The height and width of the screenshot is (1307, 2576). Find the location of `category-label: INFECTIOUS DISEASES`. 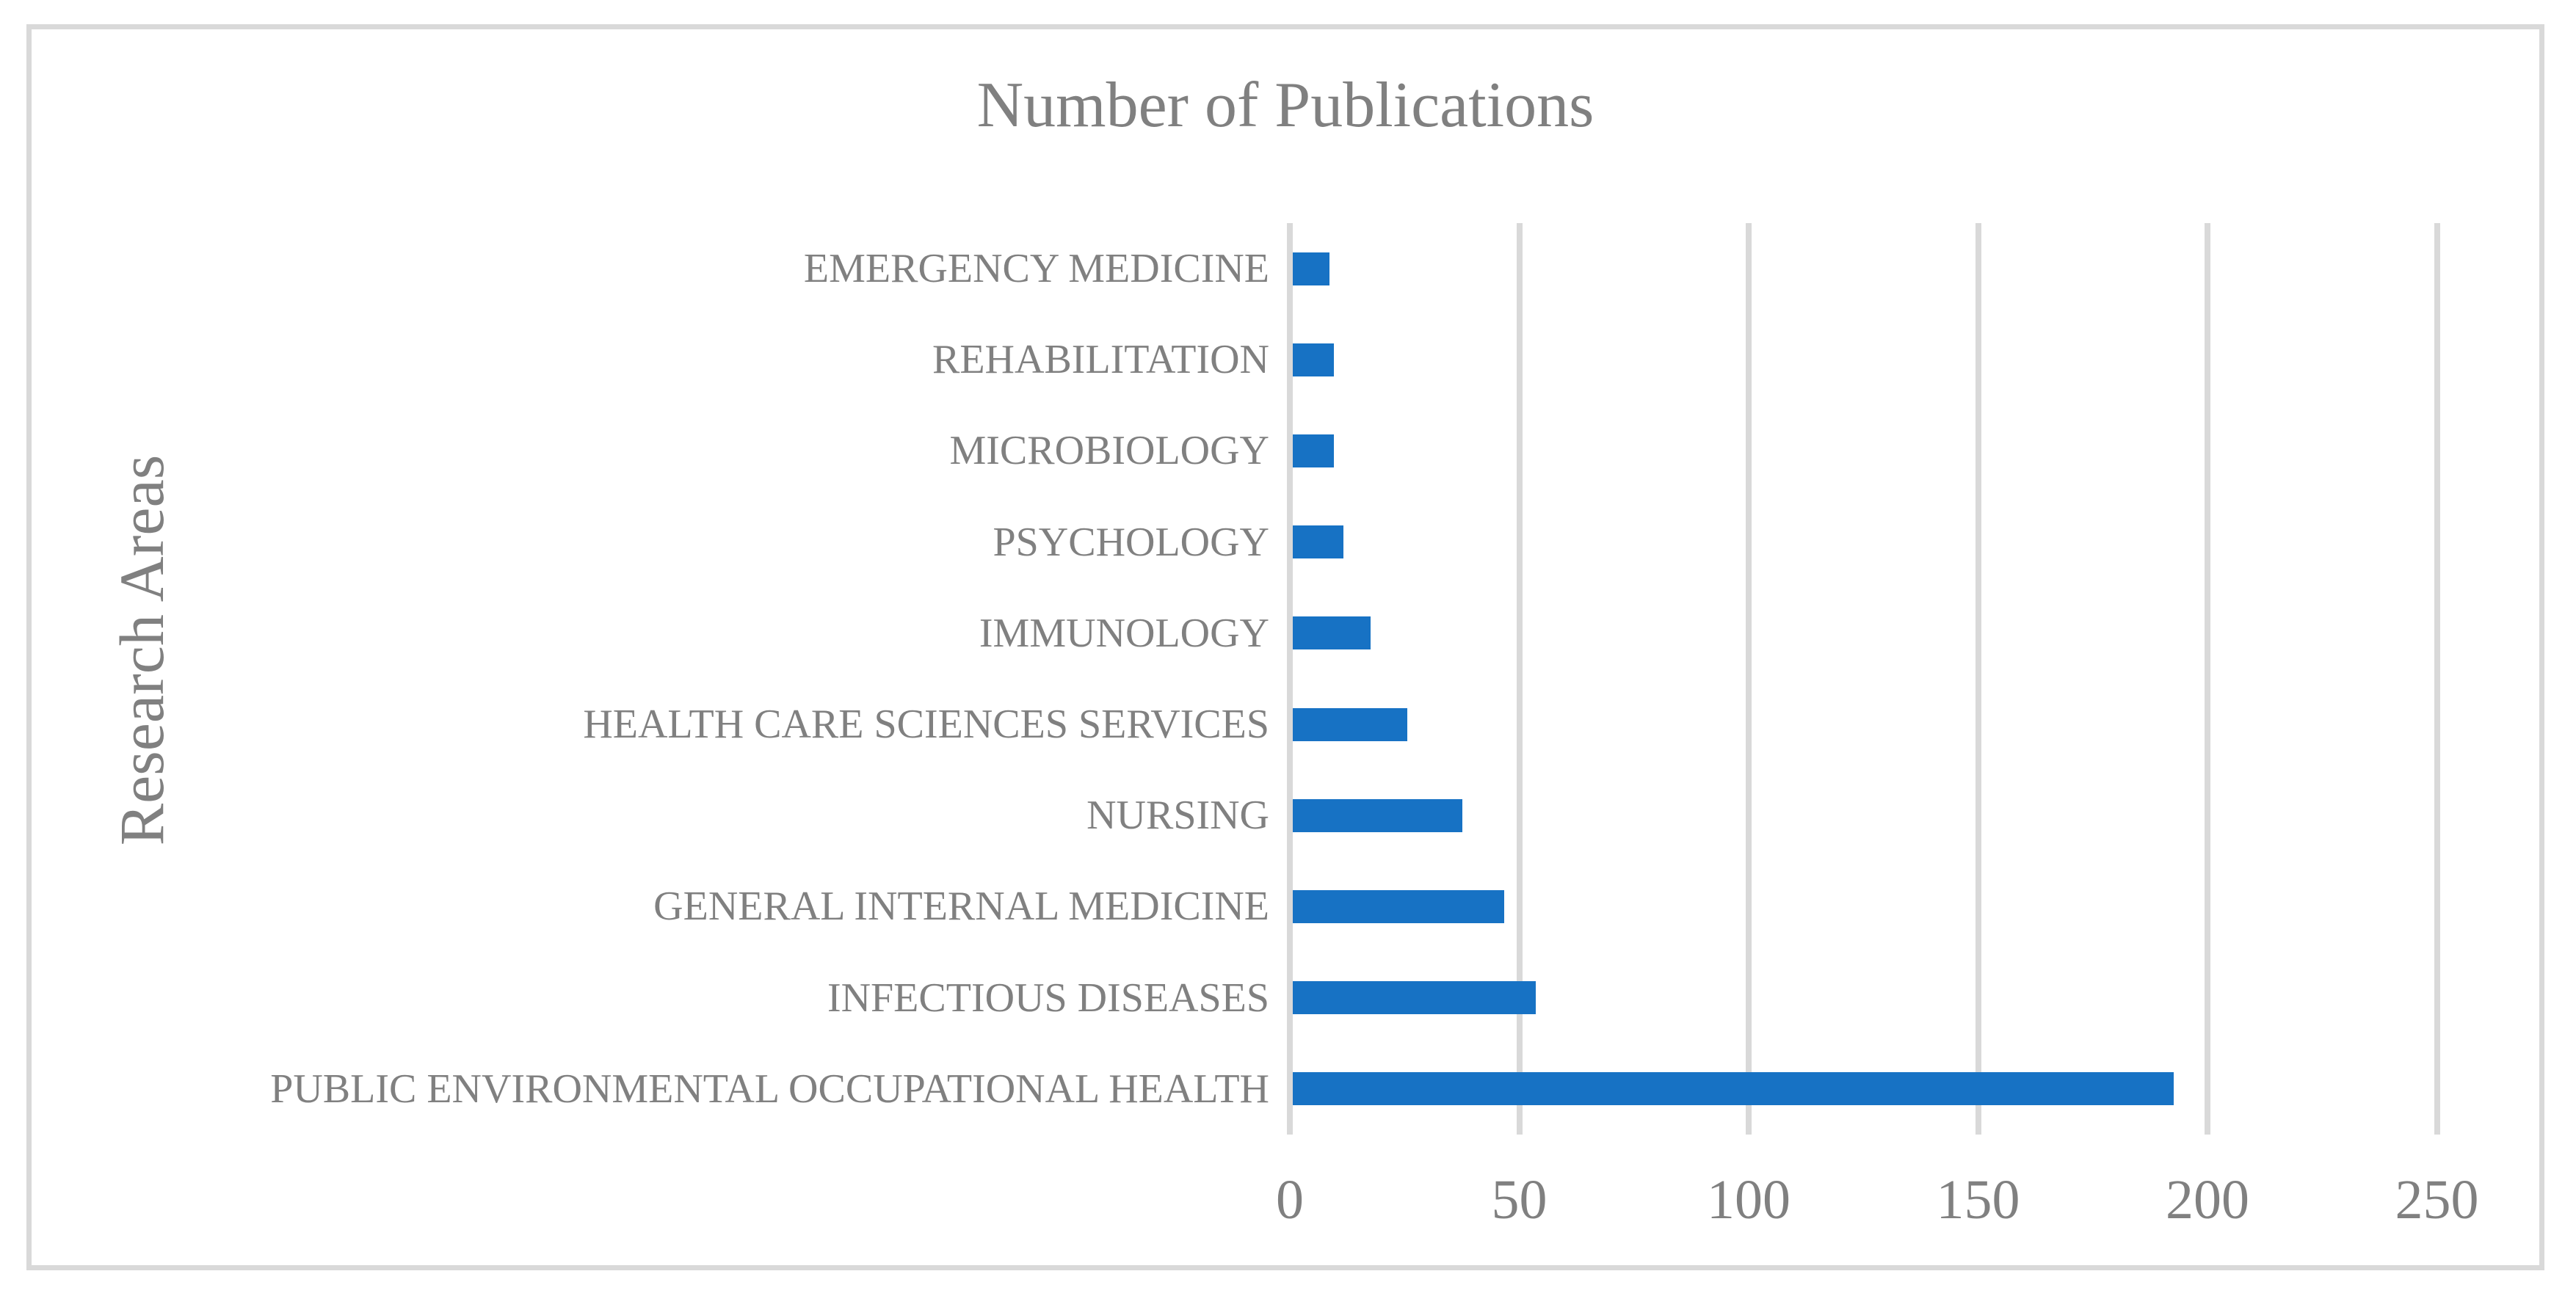

category-label: INFECTIOUS DISEASES is located at coordinates (1048, 998).